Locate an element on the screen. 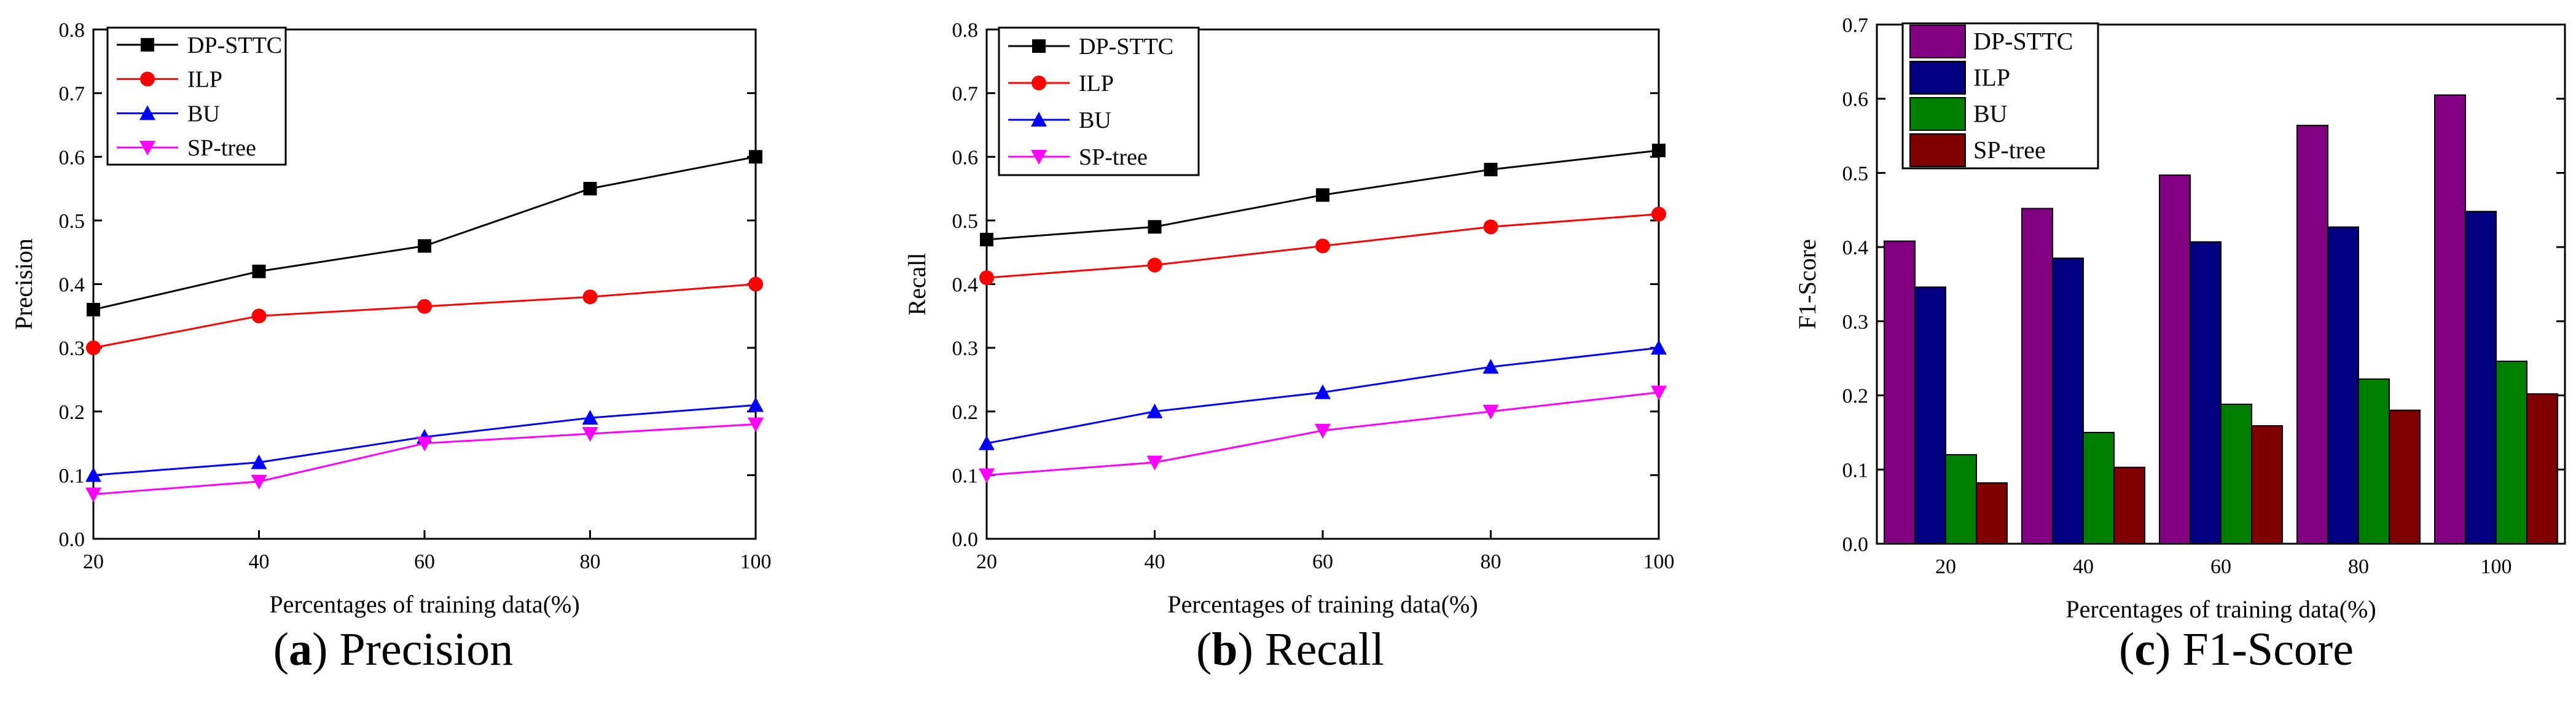 This screenshot has height=701, width=2576. panel-caption: (b) Recall is located at coordinates (1290, 649).